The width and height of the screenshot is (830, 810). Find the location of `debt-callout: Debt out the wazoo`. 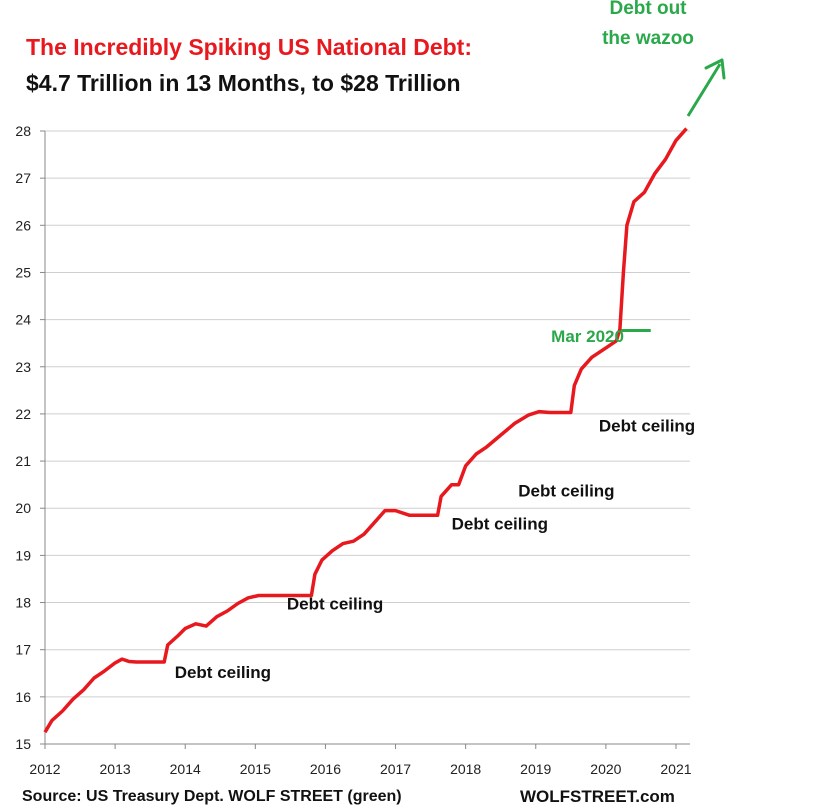

debt-callout: Debt out the wazoo is located at coordinates (648, 27).